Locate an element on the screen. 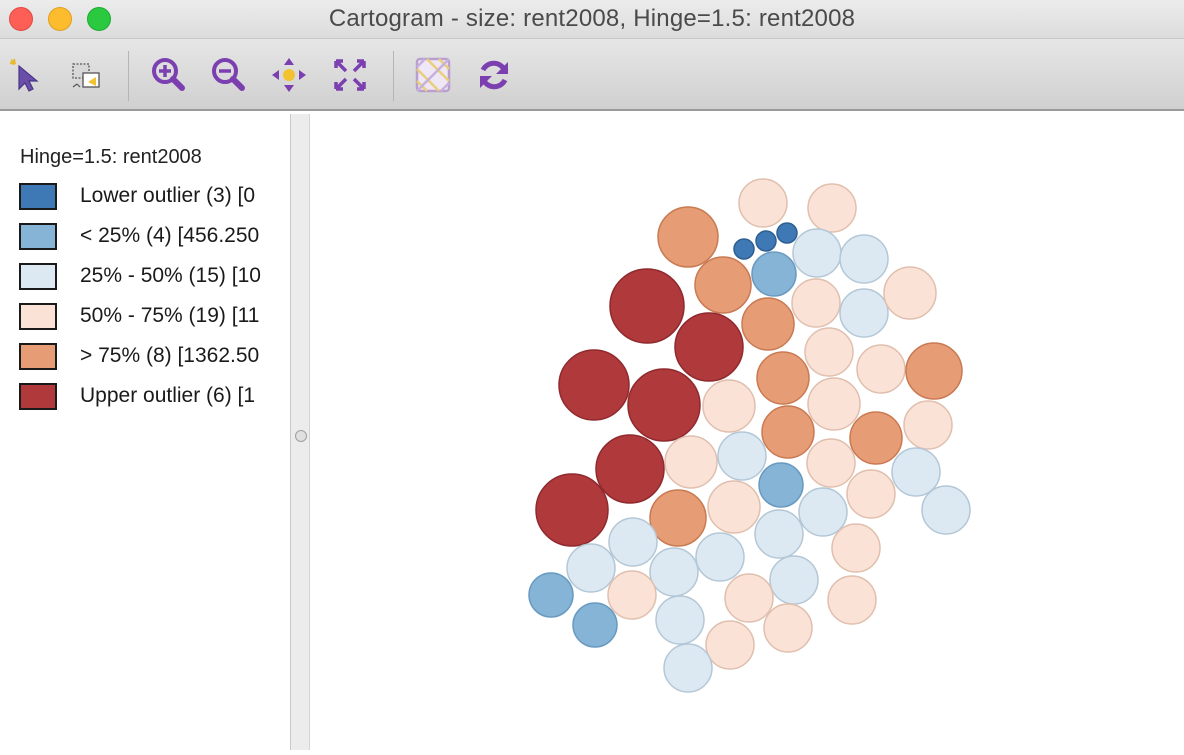  maximize-window-button is located at coordinates (99, 19).